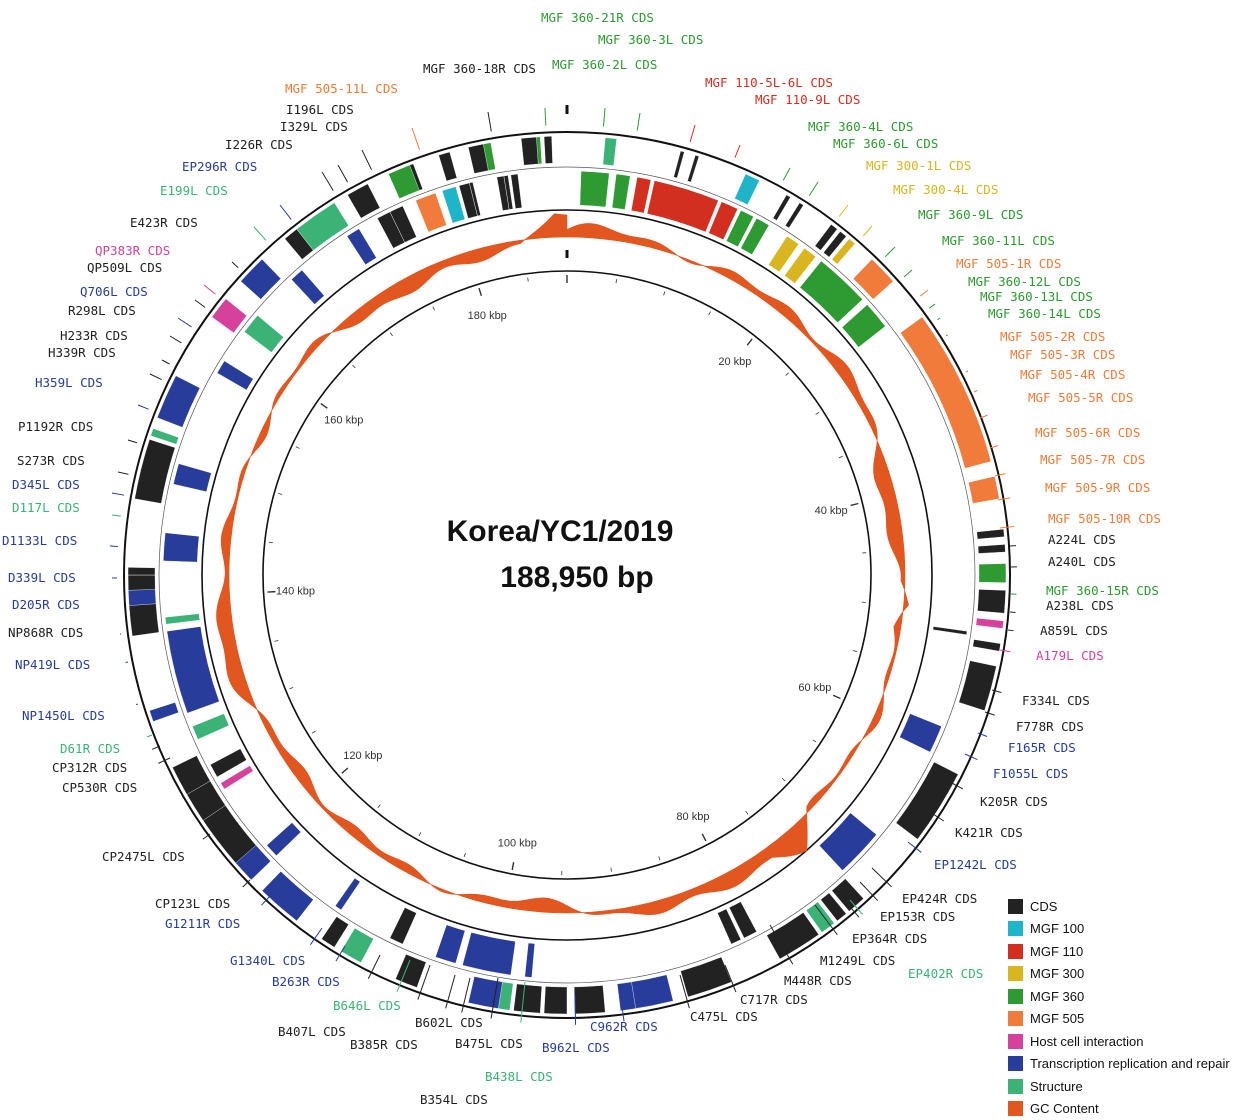 The width and height of the screenshot is (1248, 1120). Describe the element at coordinates (939, 898) in the screenshot. I see `gene-label: EP424R CDS` at that location.